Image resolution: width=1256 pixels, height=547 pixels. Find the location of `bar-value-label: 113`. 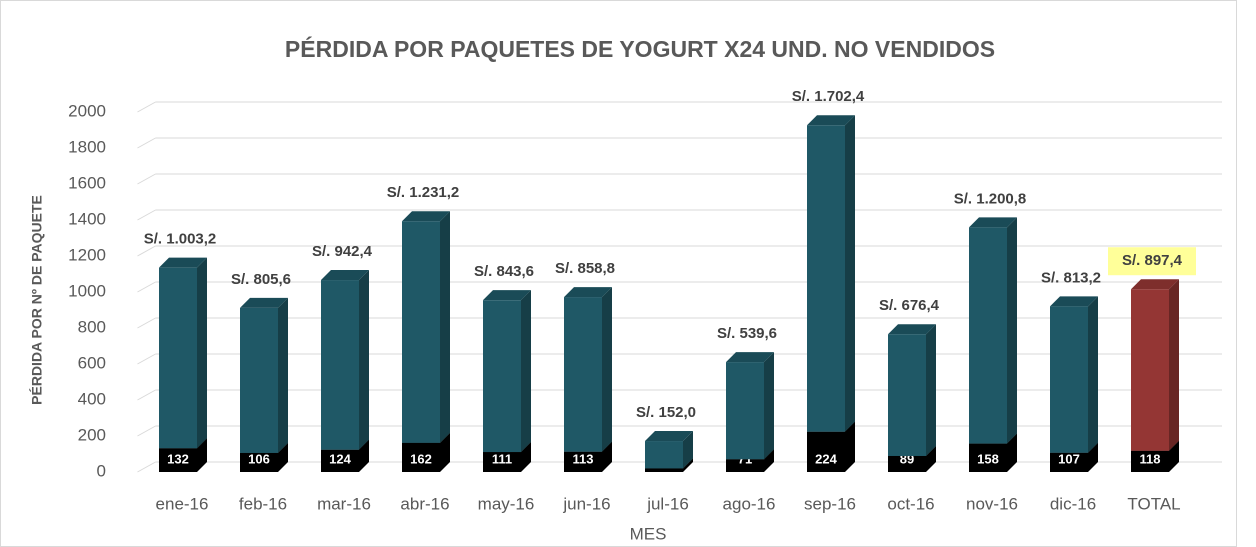

bar-value-label: 113 is located at coordinates (583, 458).